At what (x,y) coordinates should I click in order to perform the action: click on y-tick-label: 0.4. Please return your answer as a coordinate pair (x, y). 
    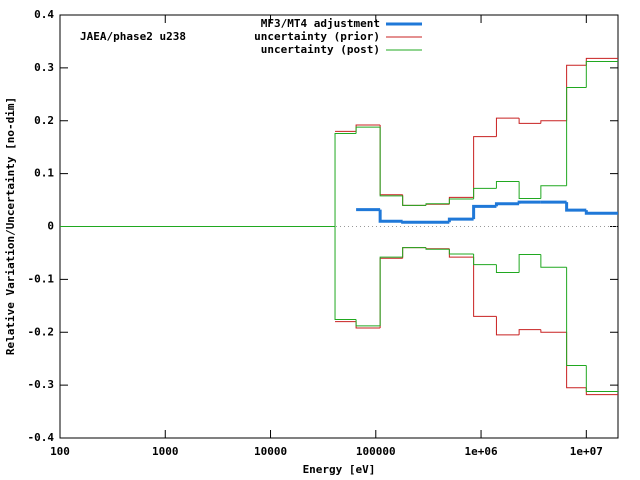
    Looking at the image, I should click on (44, 14).